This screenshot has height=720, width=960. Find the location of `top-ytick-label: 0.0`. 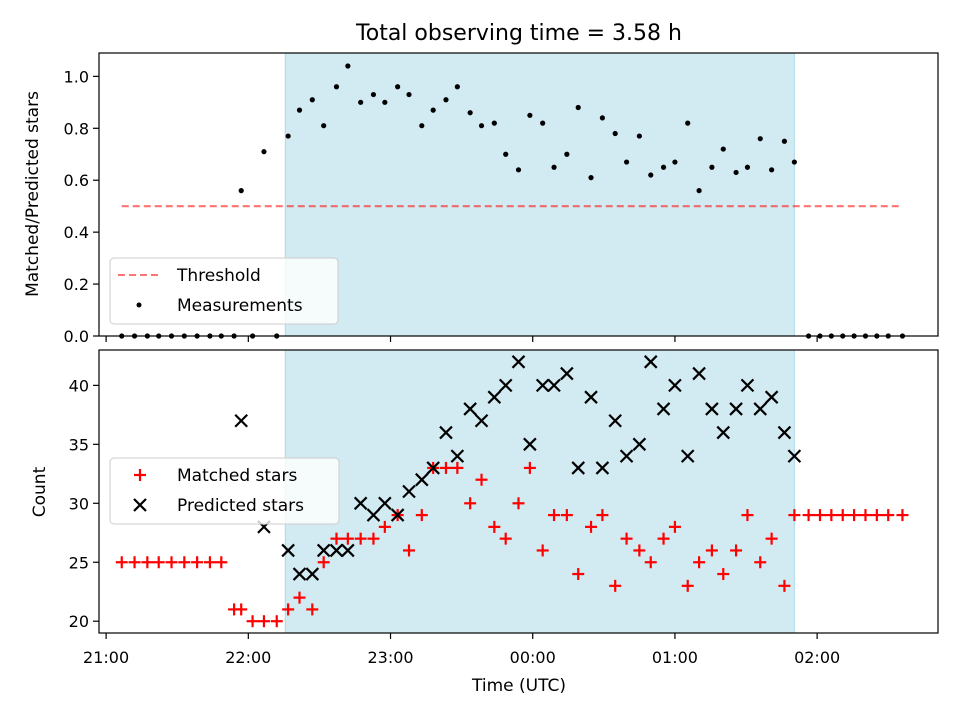

top-ytick-label: 0.0 is located at coordinates (76, 336).